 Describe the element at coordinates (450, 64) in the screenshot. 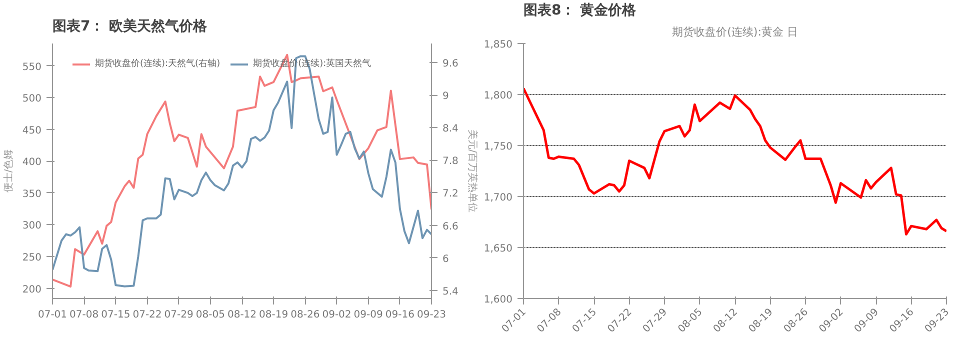

I see `y2-tick-label: 9.6` at that location.